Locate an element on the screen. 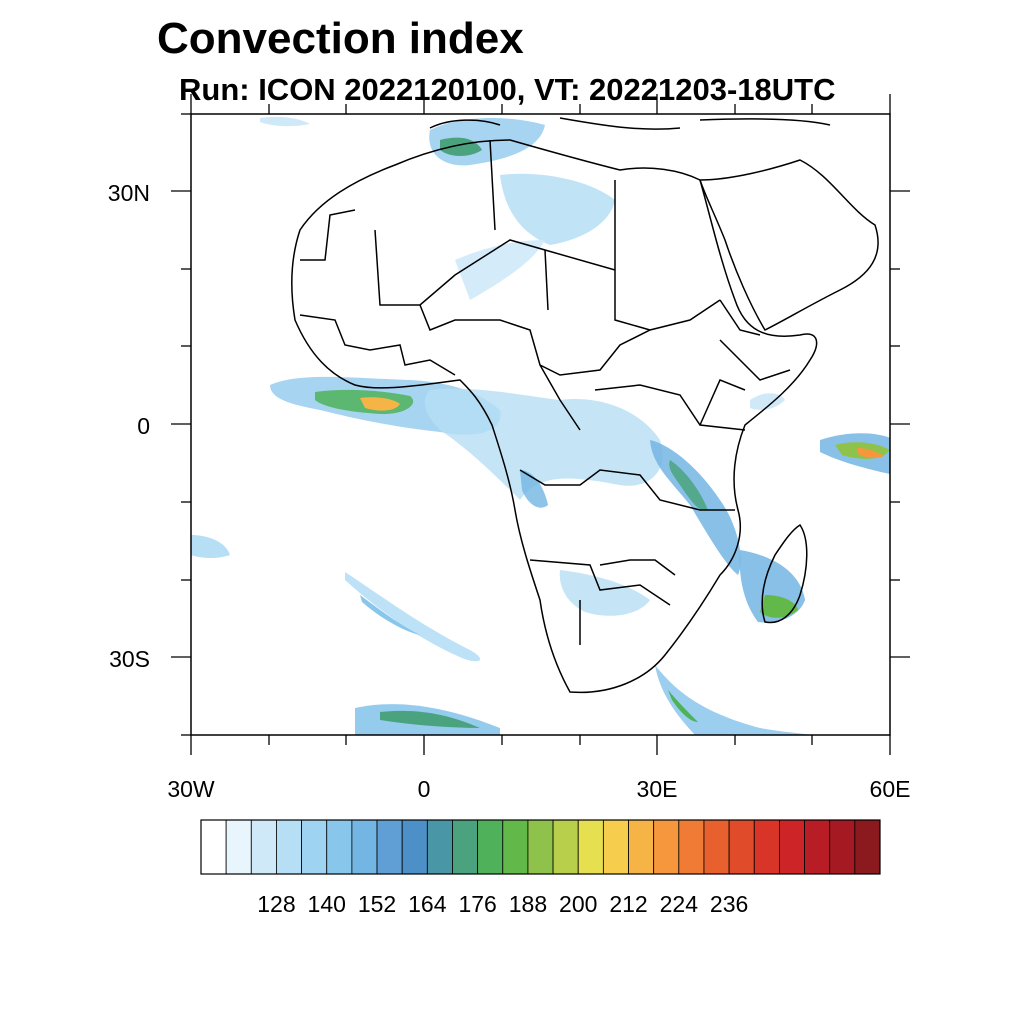 This screenshot has height=1024, width=1024. lat-label-30n: 30N is located at coordinates (128, 193).